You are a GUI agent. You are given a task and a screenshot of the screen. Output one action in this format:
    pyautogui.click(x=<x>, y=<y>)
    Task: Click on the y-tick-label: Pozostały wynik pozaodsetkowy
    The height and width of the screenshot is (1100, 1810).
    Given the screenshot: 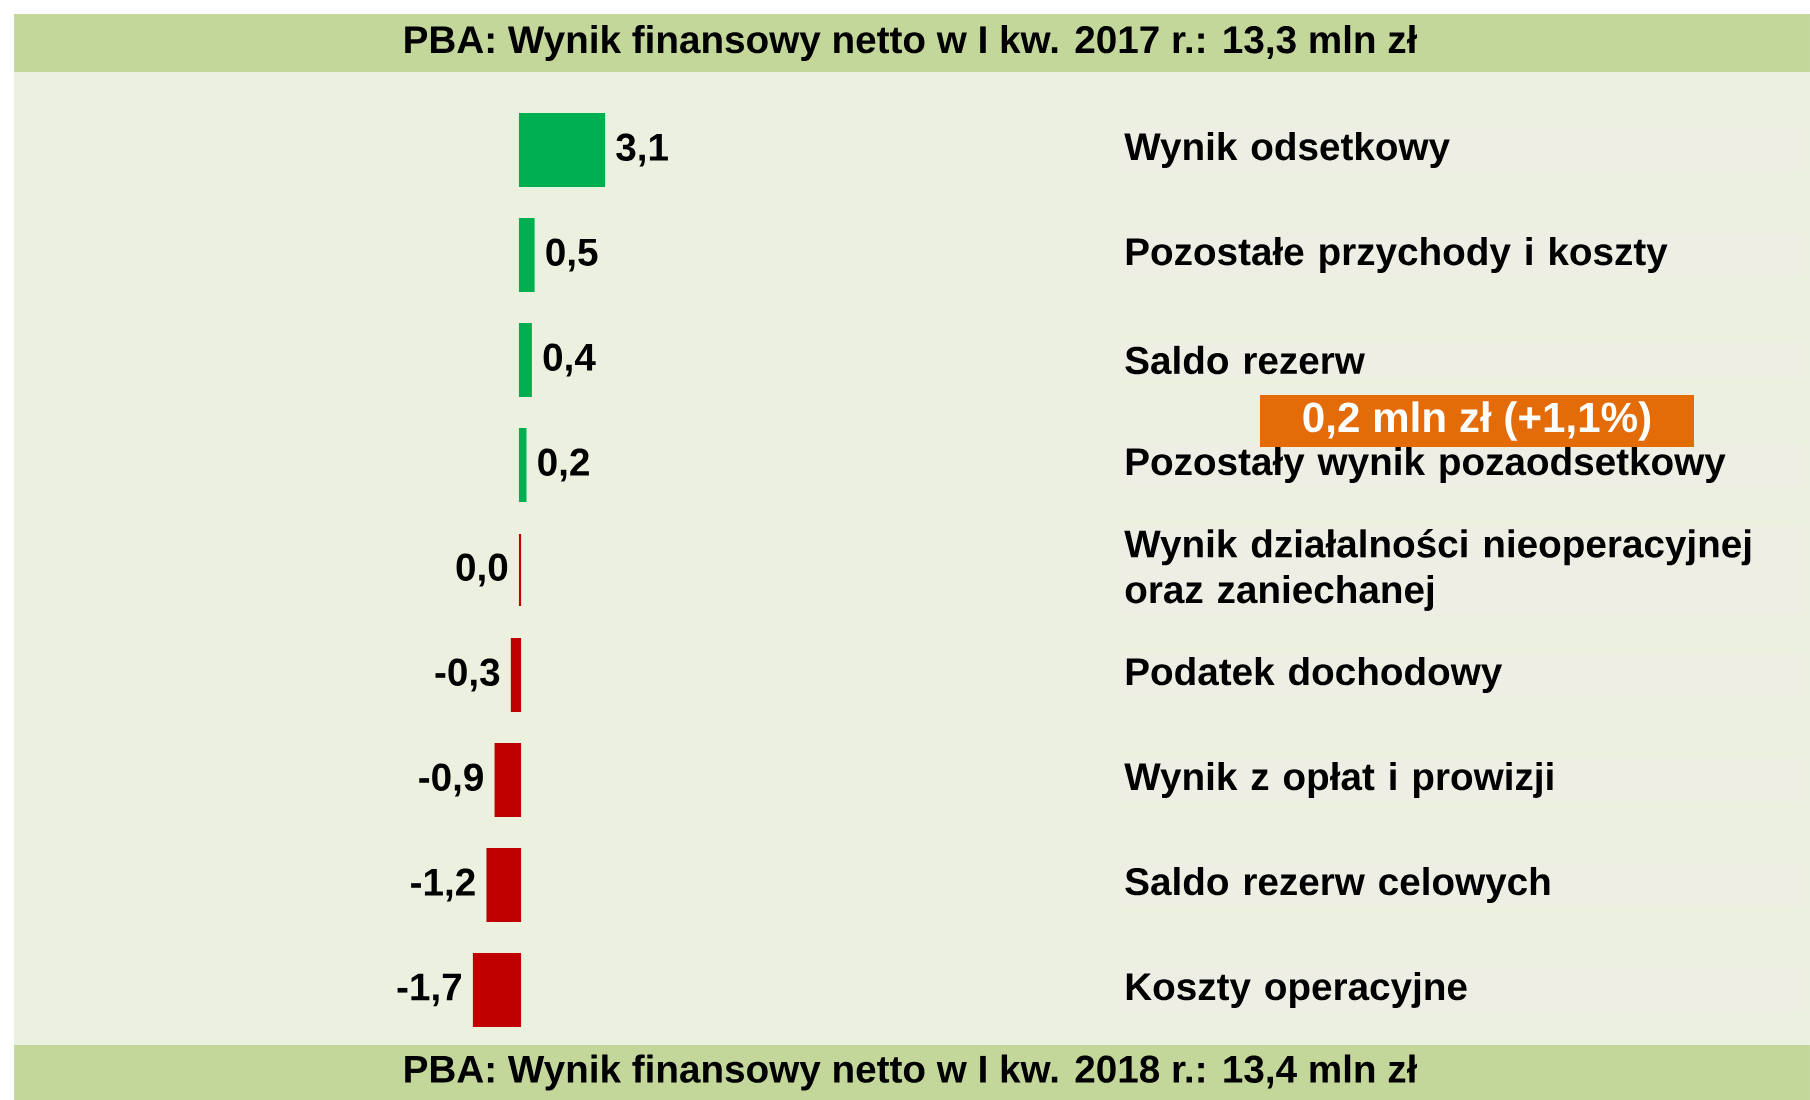 What is the action you would take?
    pyautogui.click(x=1426, y=464)
    